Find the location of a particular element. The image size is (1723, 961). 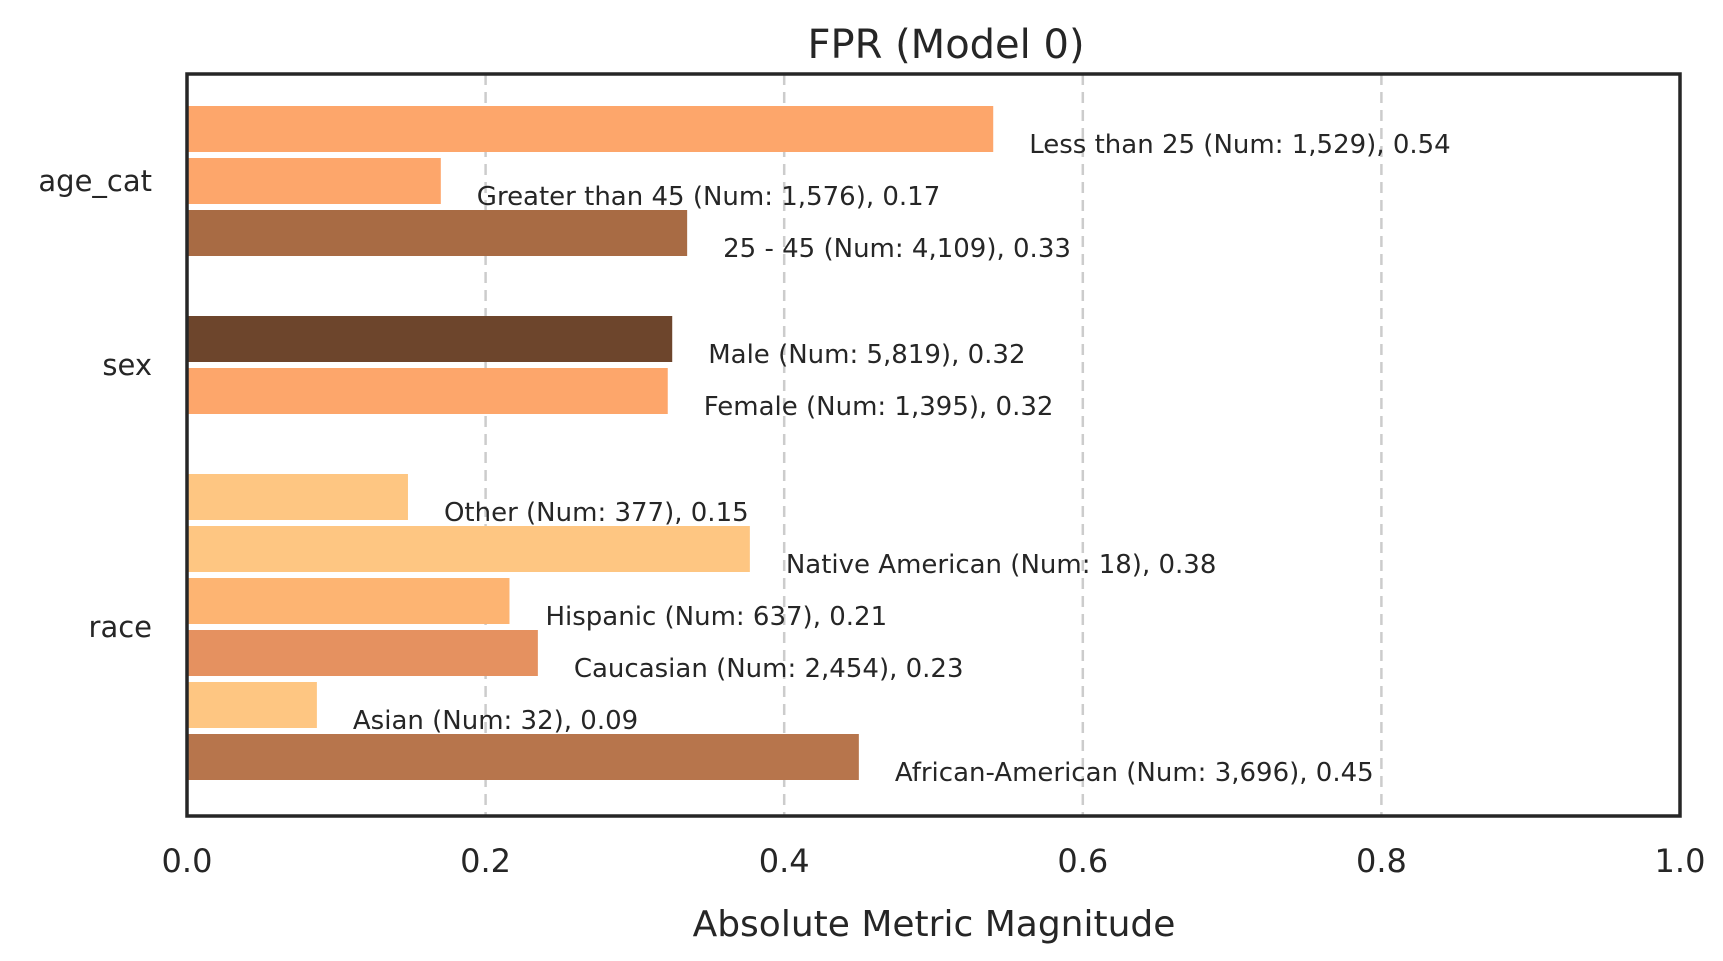

bar-value-label: Greater than 45 (Num: 1,576), 0.17 is located at coordinates (708, 197).